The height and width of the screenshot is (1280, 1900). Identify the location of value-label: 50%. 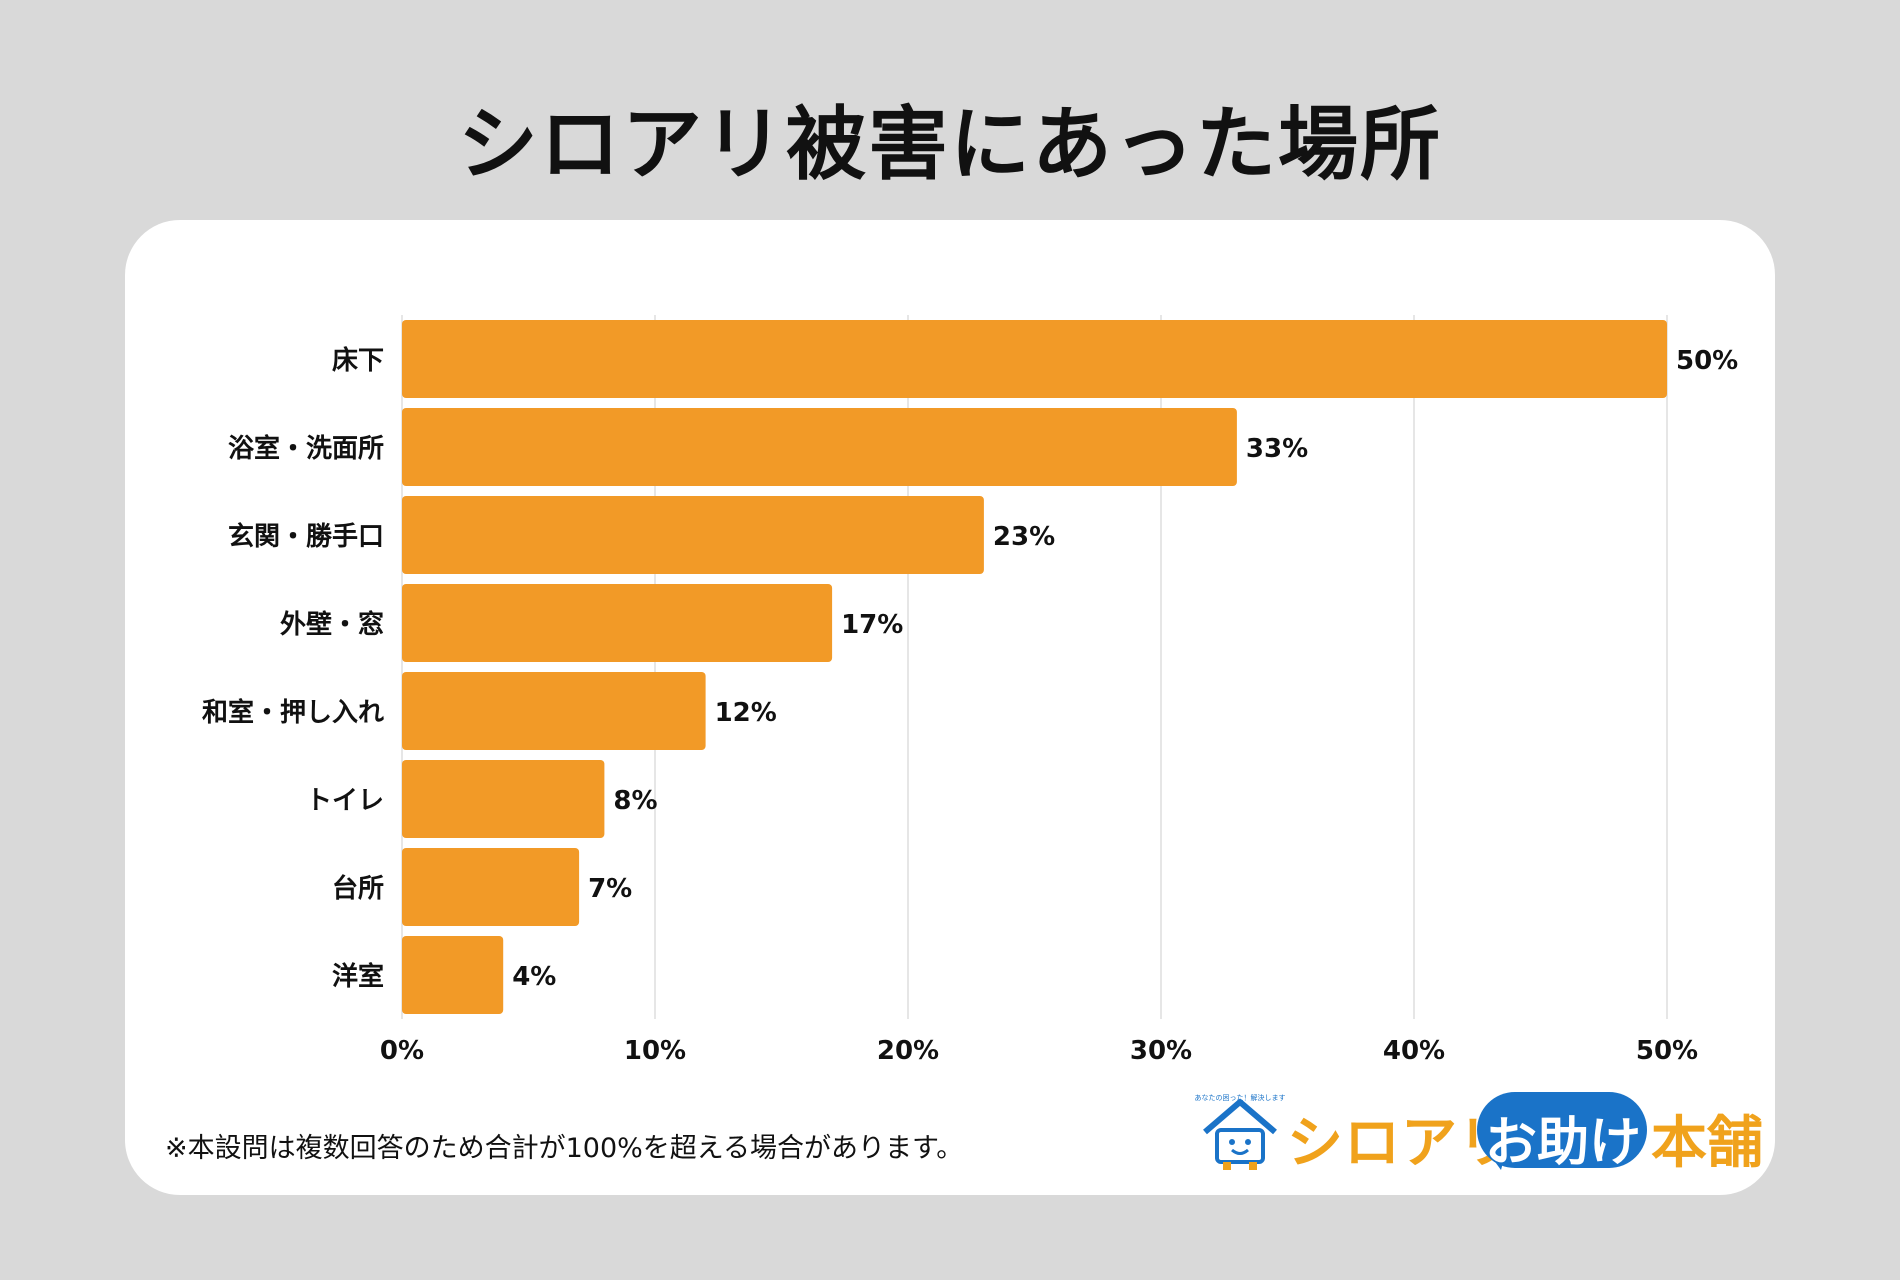
(1707, 361).